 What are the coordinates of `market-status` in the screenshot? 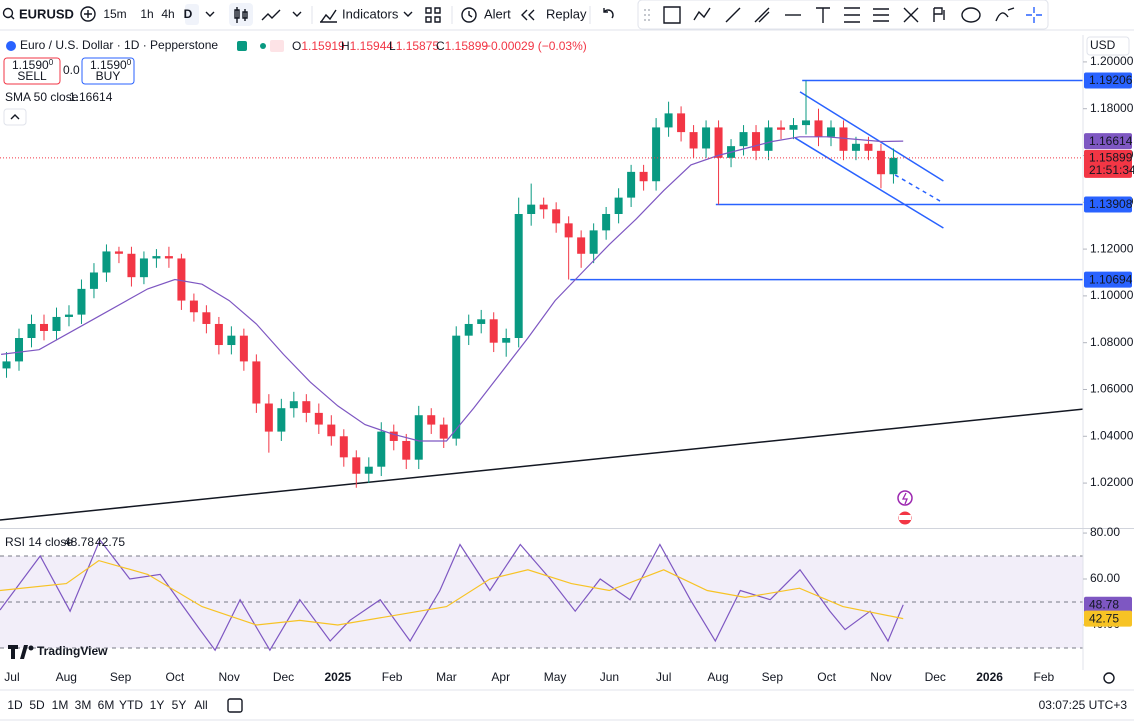 It's located at (242, 46).